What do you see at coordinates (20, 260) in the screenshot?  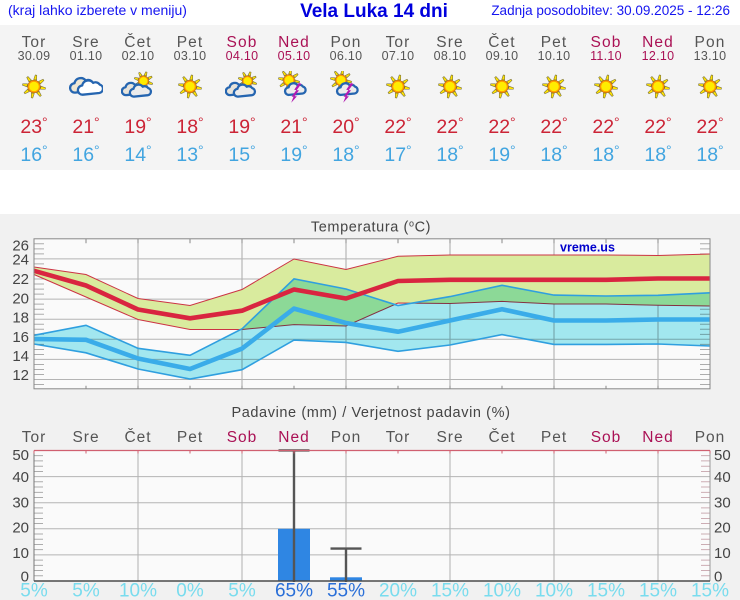 I see `svg-text: 24` at bounding box center [20, 260].